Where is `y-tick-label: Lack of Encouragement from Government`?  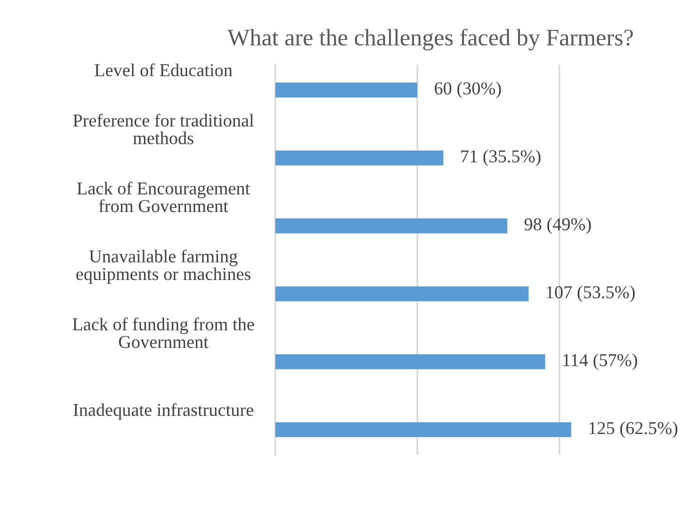 y-tick-label: Lack of Encouragement from Government is located at coordinates (163, 197).